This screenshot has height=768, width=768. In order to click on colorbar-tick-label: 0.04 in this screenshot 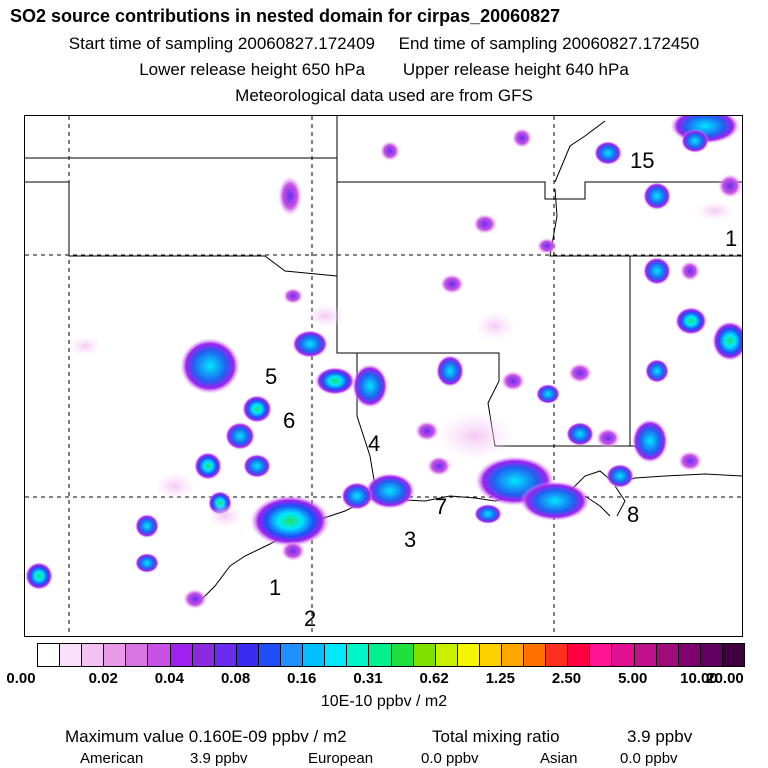, I will do `click(169, 678)`.